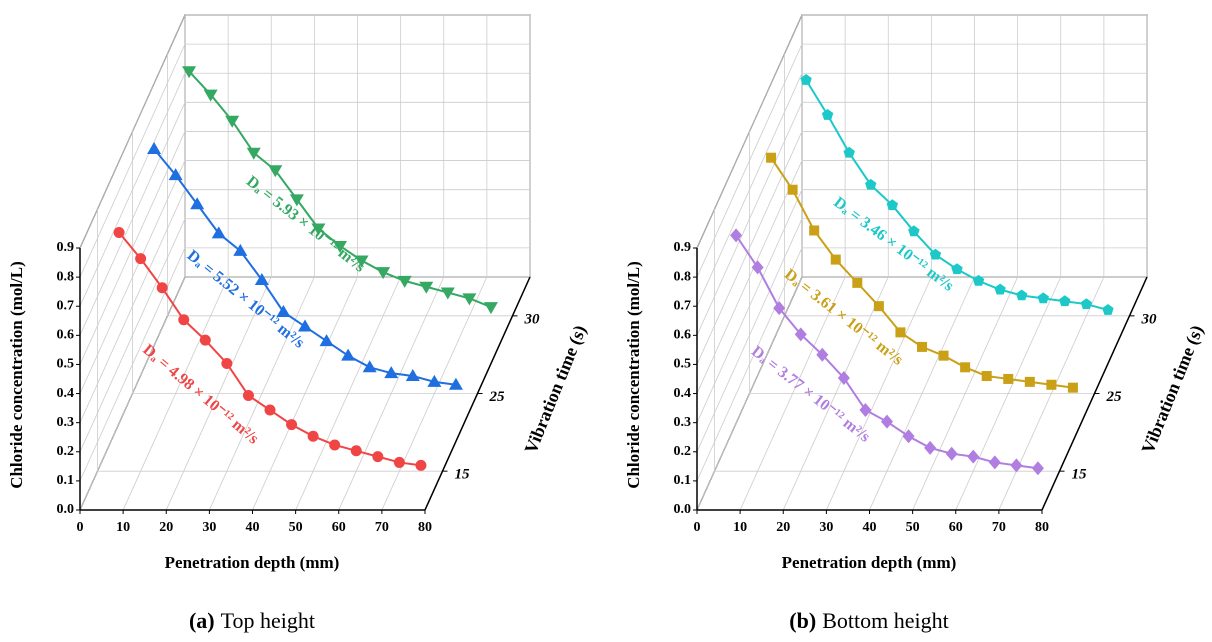 The height and width of the screenshot is (642, 1212). Describe the element at coordinates (683, 480) in the screenshot. I see `z-tick-label: 0.1` at that location.